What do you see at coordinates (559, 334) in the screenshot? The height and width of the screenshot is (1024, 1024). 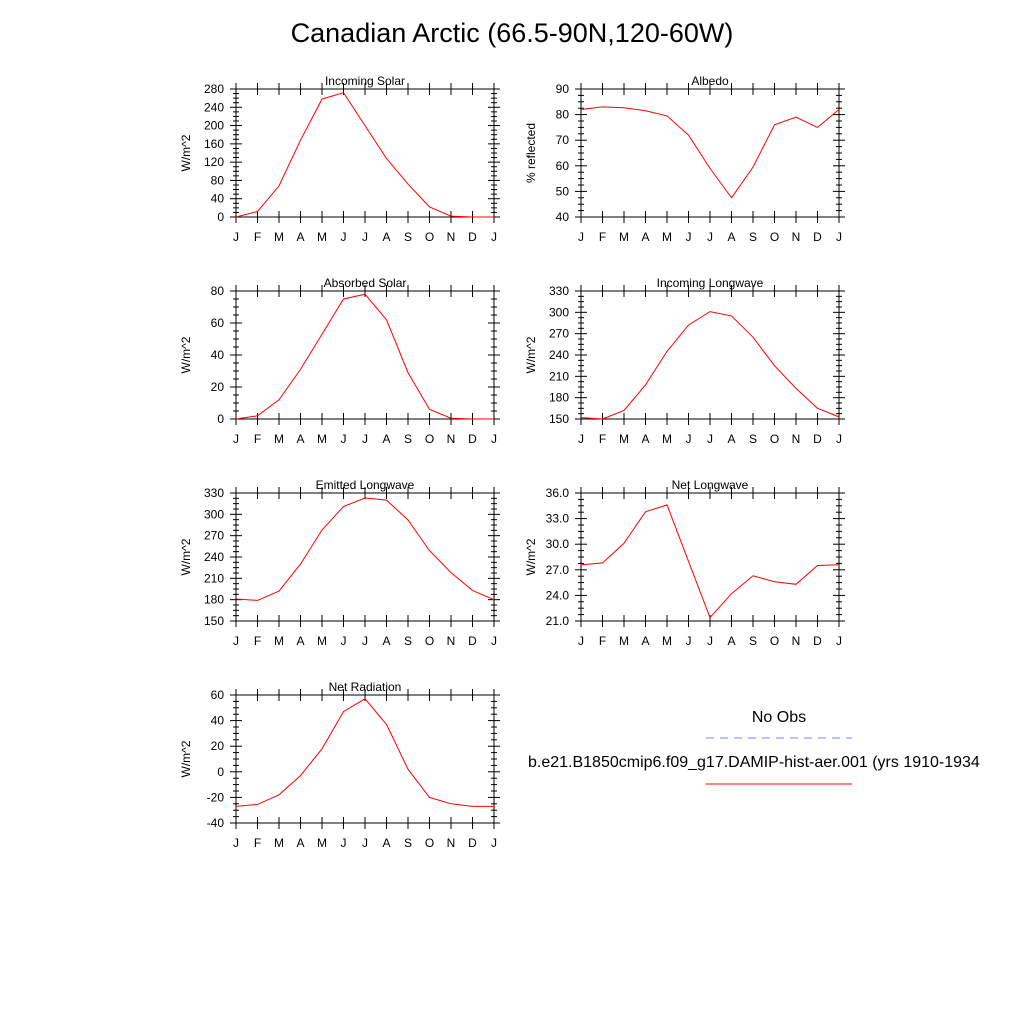 I see `y-tick-label: 270` at bounding box center [559, 334].